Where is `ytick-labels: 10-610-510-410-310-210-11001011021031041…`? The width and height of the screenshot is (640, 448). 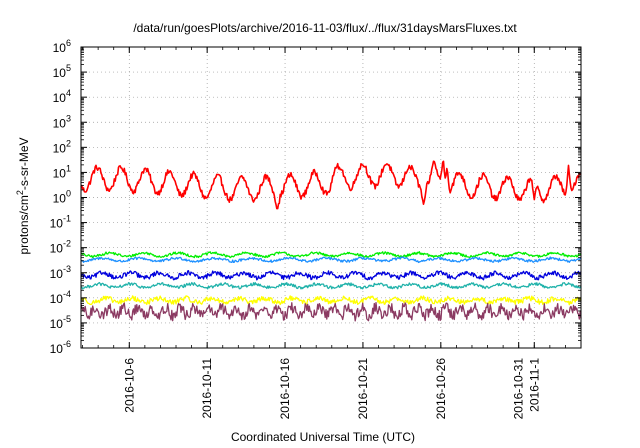 ytick-labels: 10-610-510-410-310-210-11001011021031041… is located at coordinates (60, 197).